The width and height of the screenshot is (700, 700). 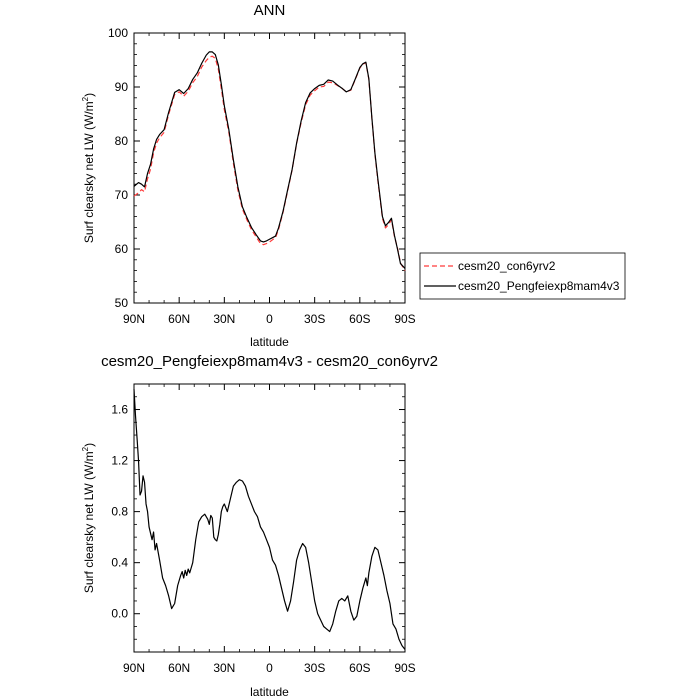 I want to click on top-x-tick-label: 60N, so click(x=179, y=319).